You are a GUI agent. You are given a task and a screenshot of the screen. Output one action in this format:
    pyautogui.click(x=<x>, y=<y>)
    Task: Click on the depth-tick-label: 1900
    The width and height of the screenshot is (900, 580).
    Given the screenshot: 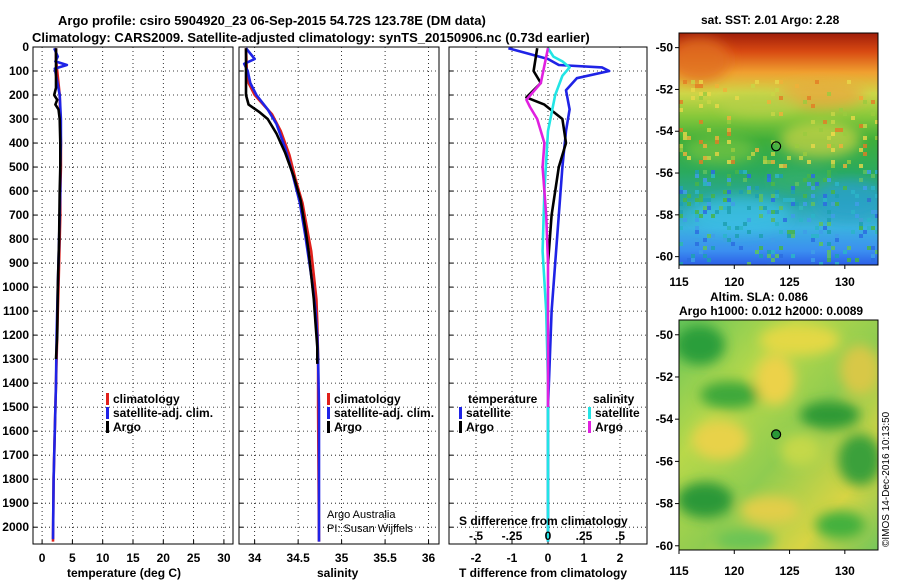 What is the action you would take?
    pyautogui.click(x=15, y=503)
    